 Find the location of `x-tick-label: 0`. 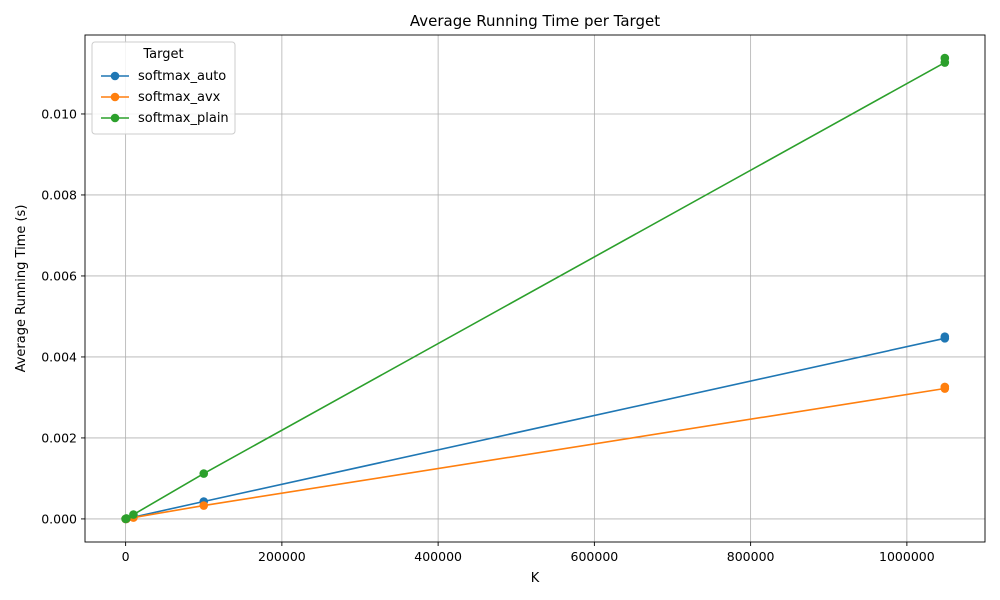

x-tick-label: 0 is located at coordinates (126, 556).